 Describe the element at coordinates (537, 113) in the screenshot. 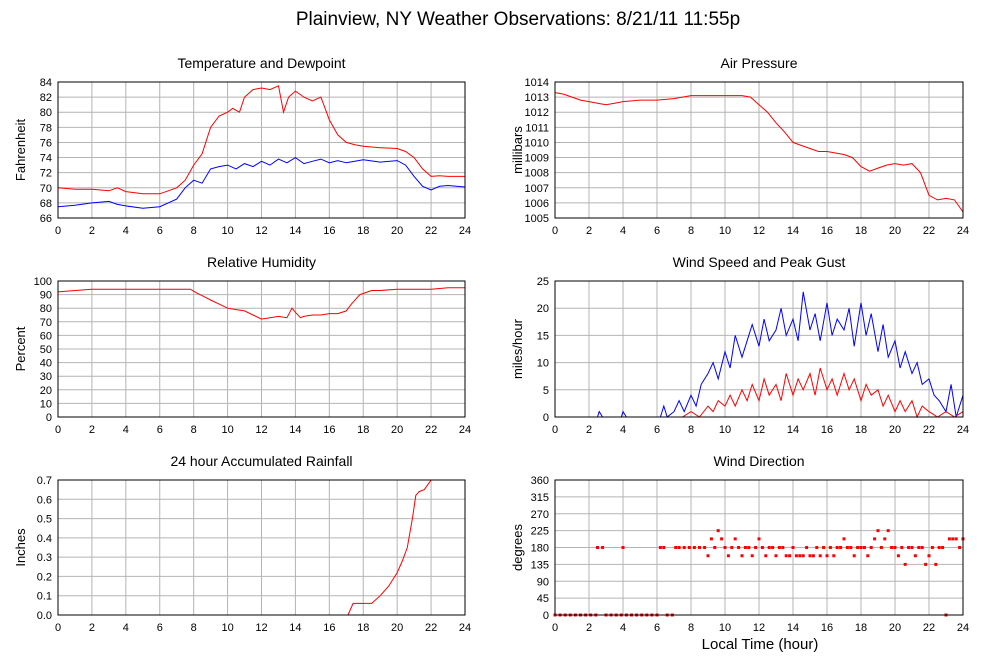

I see `y-tick-label: 1012` at that location.